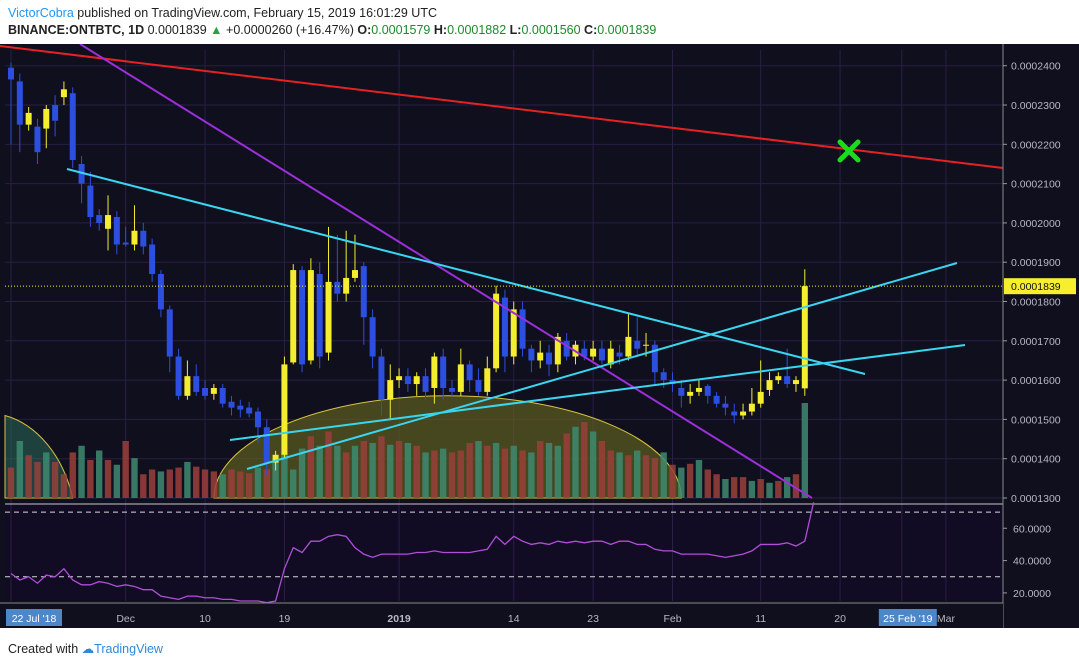  I want to click on rsi-tick-label: 40.0000, so click(1032, 562).